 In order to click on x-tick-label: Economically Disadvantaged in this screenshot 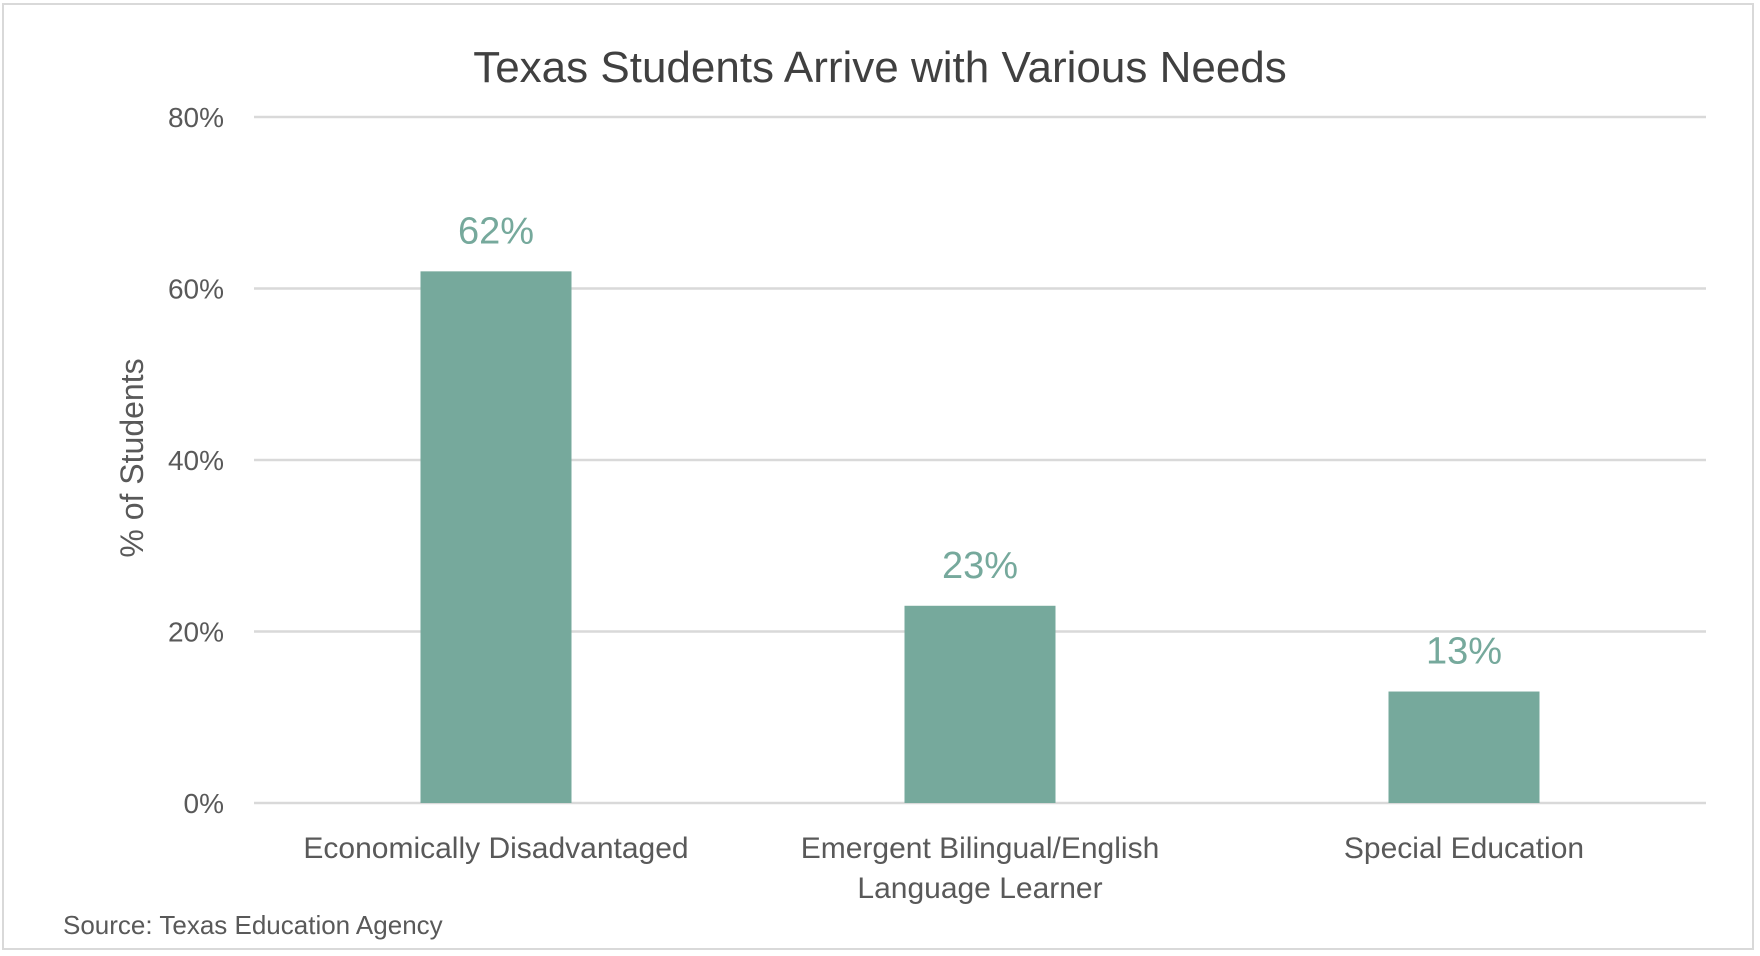, I will do `click(495, 848)`.